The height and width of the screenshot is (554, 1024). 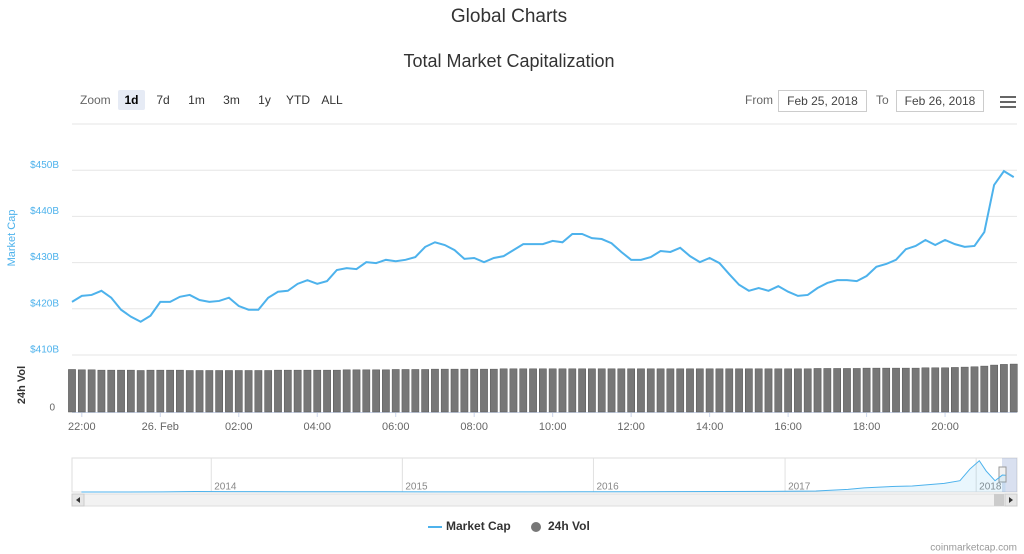 What do you see at coordinates (508, 61) in the screenshot?
I see `chart-title: Total Market Capitalization` at bounding box center [508, 61].